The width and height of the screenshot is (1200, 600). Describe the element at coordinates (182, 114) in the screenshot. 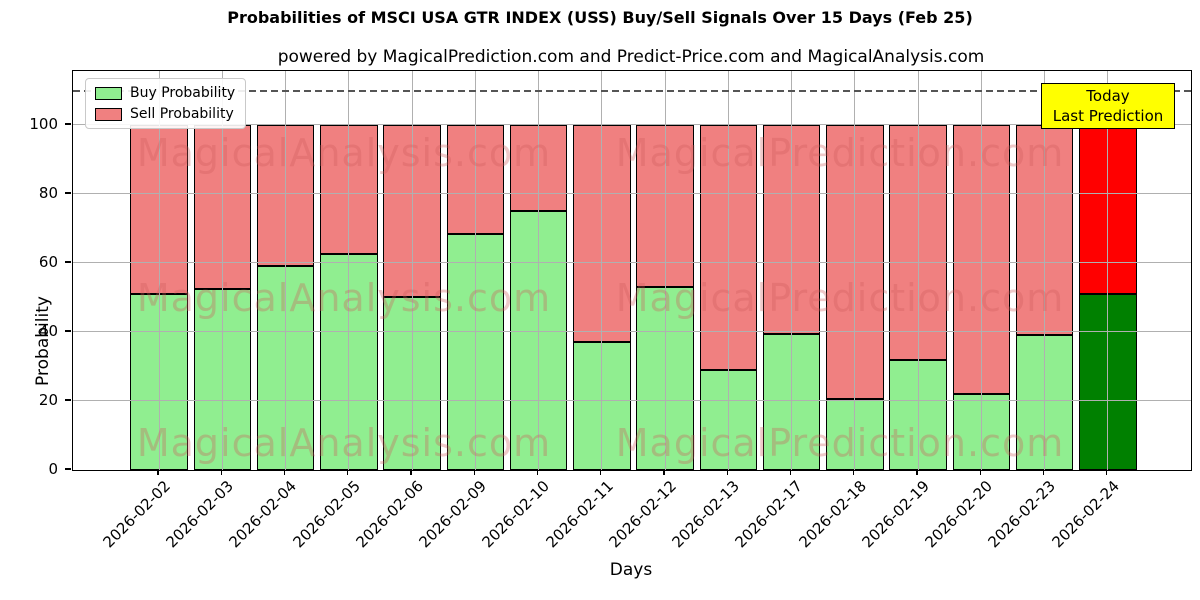

I see `legend-label-sell: Sell Probability` at that location.